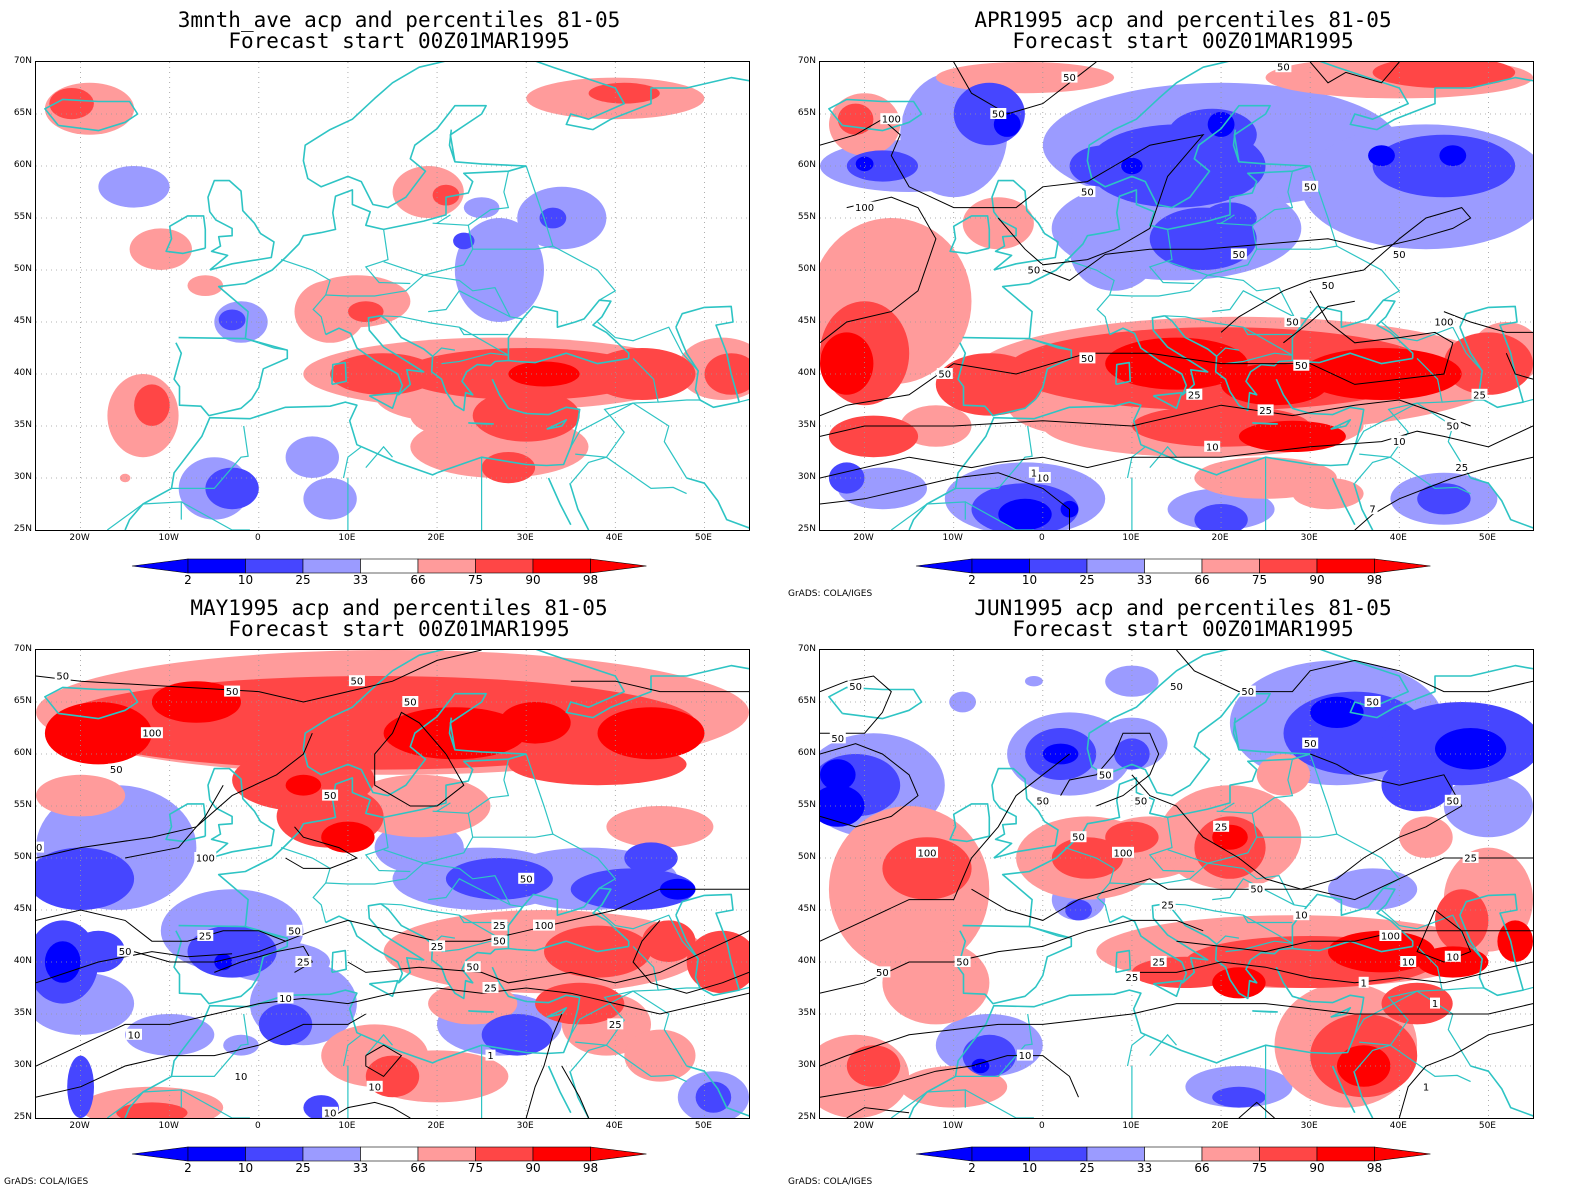 Image resolution: width=1596 pixels, height=1196 pixels. I want to click on lon-tick-label: 20W, so click(79, 538).